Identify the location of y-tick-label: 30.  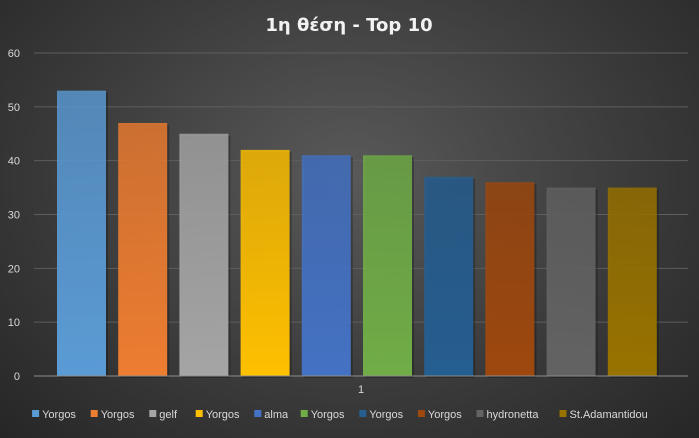
(14, 216).